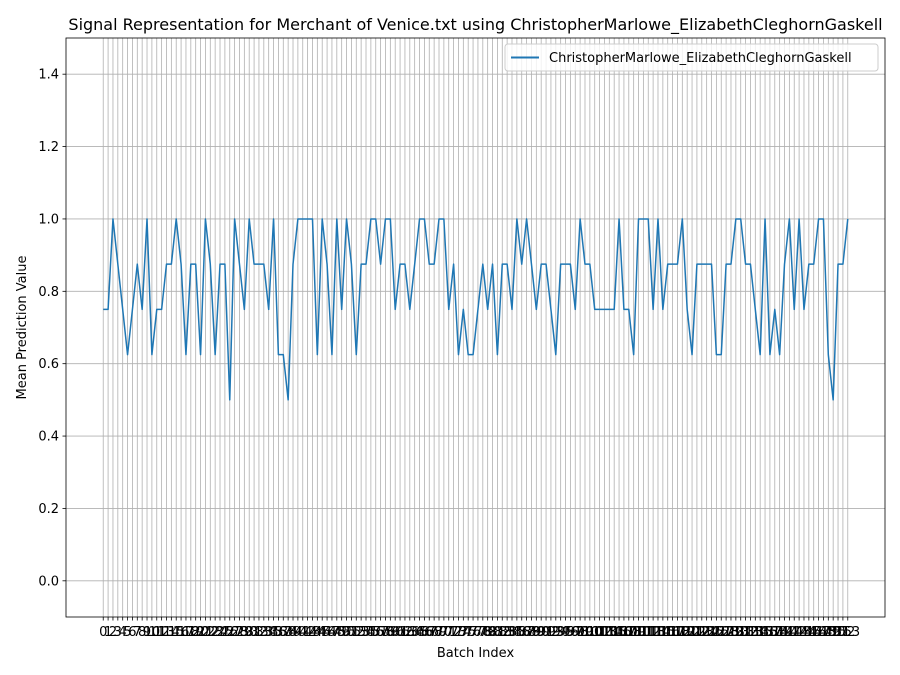 The image size is (900, 675). What do you see at coordinates (48, 437) in the screenshot?
I see `y-tick-label: 0.4` at bounding box center [48, 437].